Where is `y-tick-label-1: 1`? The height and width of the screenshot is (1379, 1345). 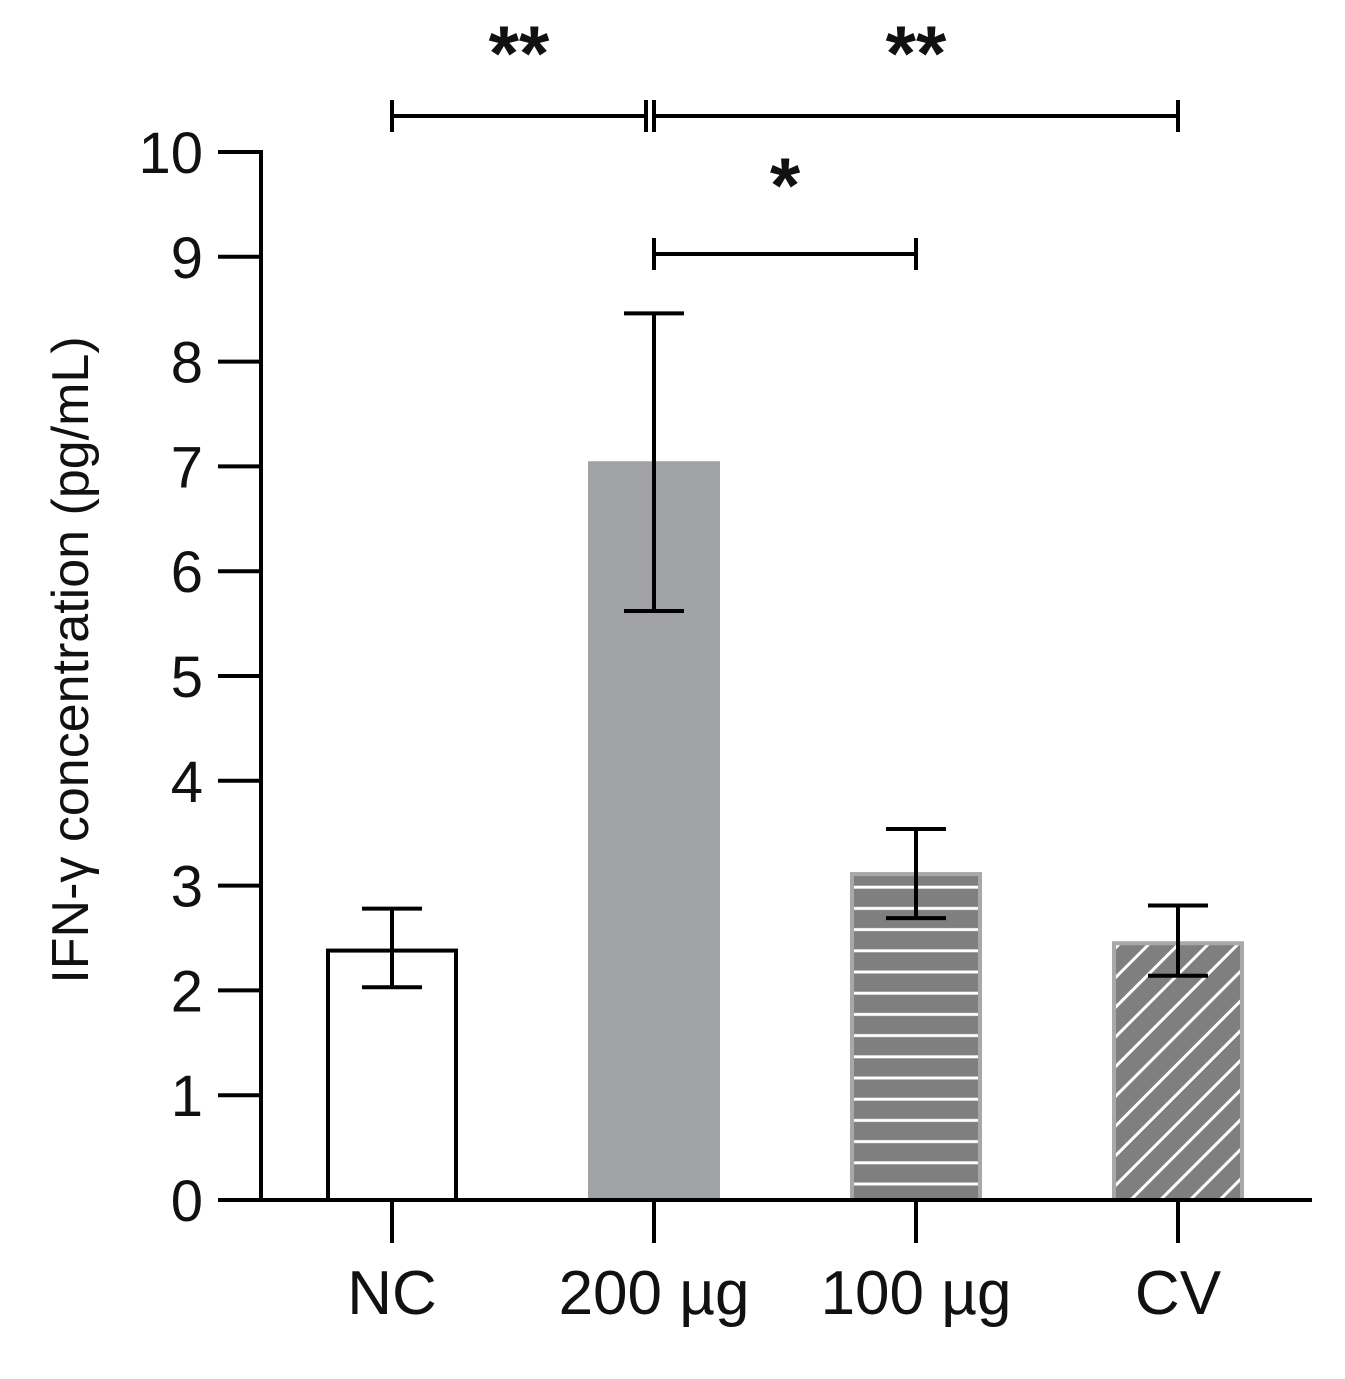
y-tick-label-1: 1 is located at coordinates (187, 1096).